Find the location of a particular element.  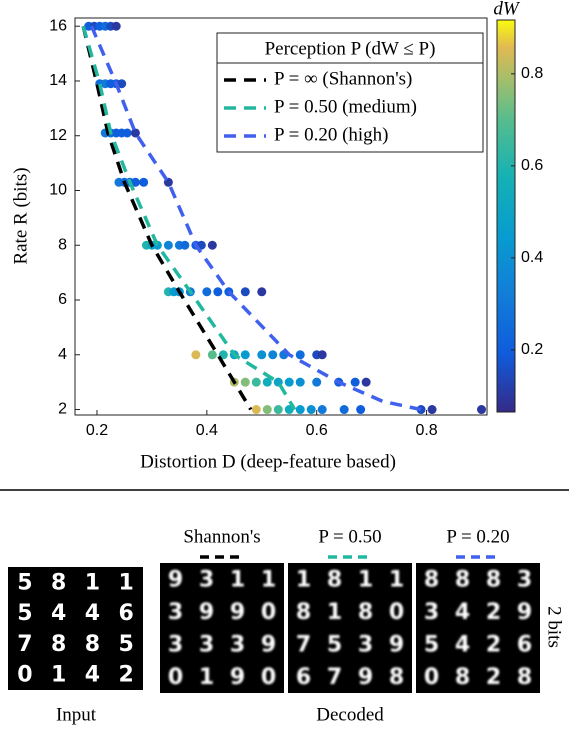

colorbar-tick-label: 0.2 is located at coordinates (532, 349).